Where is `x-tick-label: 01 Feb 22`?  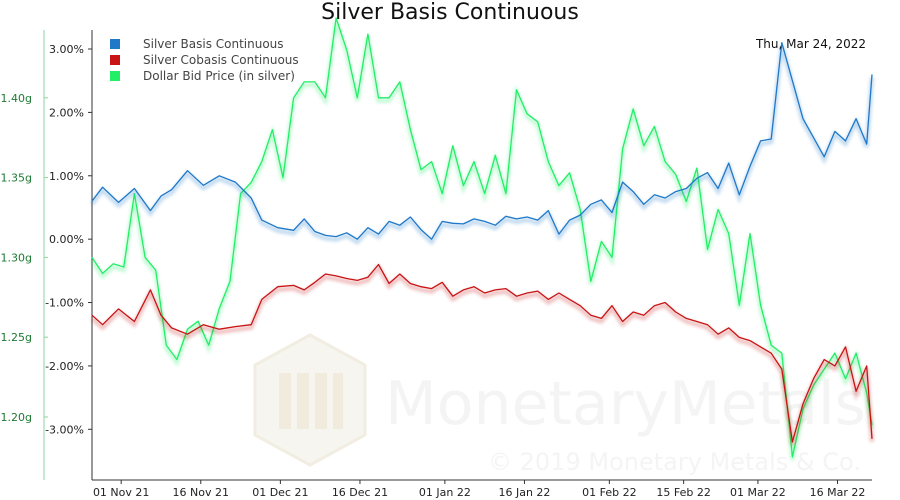
x-tick-label: 01 Feb 22 is located at coordinates (609, 492).